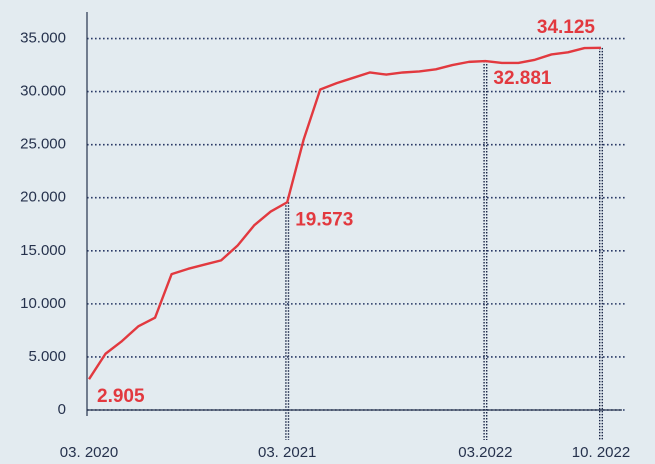 The height and width of the screenshot is (464, 655). I want to click on y-tick-label: 35.000, so click(43, 38).